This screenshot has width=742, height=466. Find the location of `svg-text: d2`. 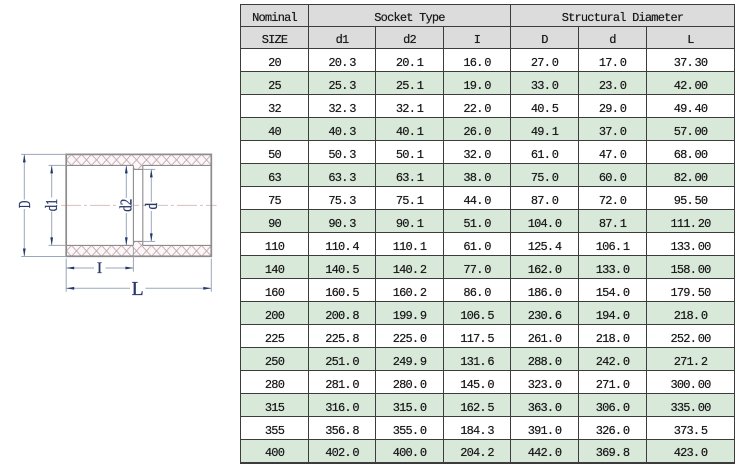

svg-text: d2 is located at coordinates (125, 205).